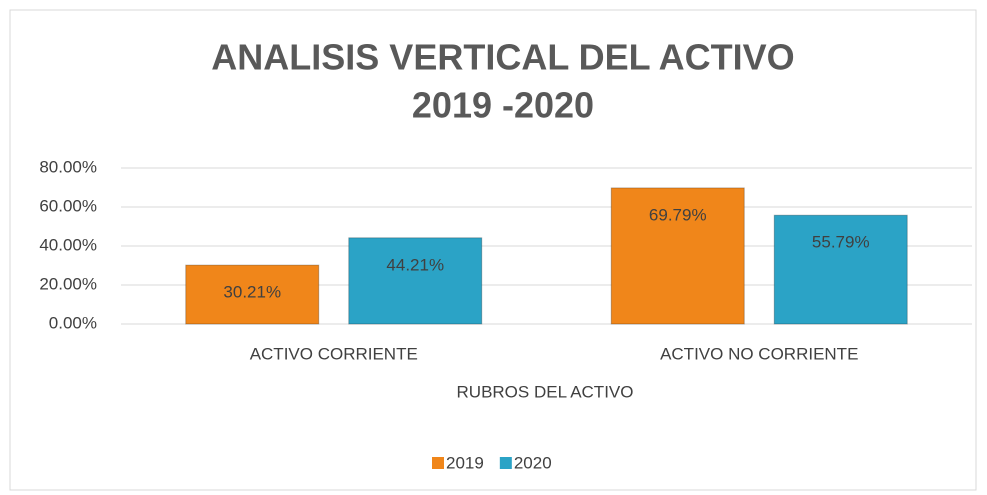 The height and width of the screenshot is (495, 987). What do you see at coordinates (73, 322) in the screenshot?
I see `y-tick-label: 0.00%` at bounding box center [73, 322].